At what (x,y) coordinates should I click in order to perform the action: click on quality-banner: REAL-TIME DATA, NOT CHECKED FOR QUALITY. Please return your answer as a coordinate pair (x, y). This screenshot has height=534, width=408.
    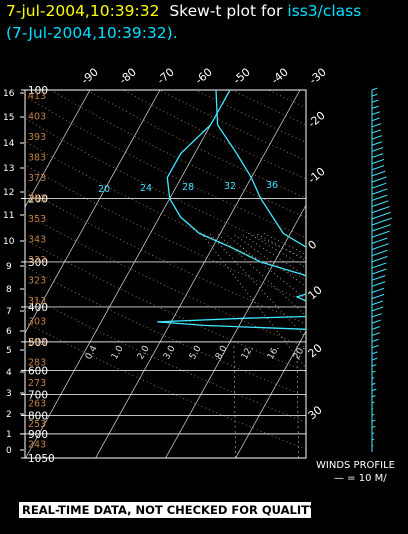
    Looking at the image, I should click on (168, 510).